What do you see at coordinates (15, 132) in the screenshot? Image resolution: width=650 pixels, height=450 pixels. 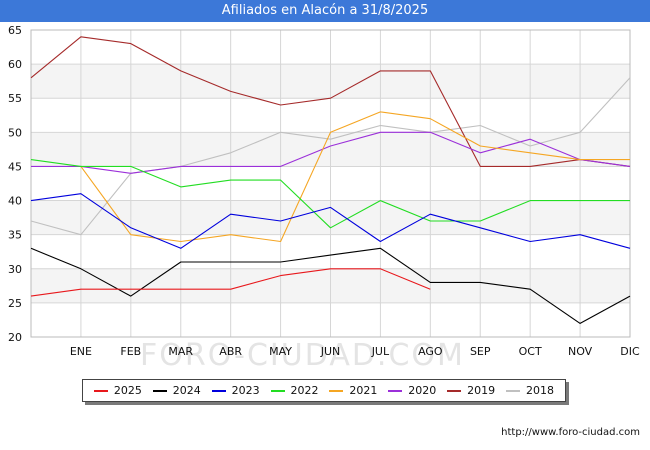 I see `y-tick-label: 50` at bounding box center [15, 132].